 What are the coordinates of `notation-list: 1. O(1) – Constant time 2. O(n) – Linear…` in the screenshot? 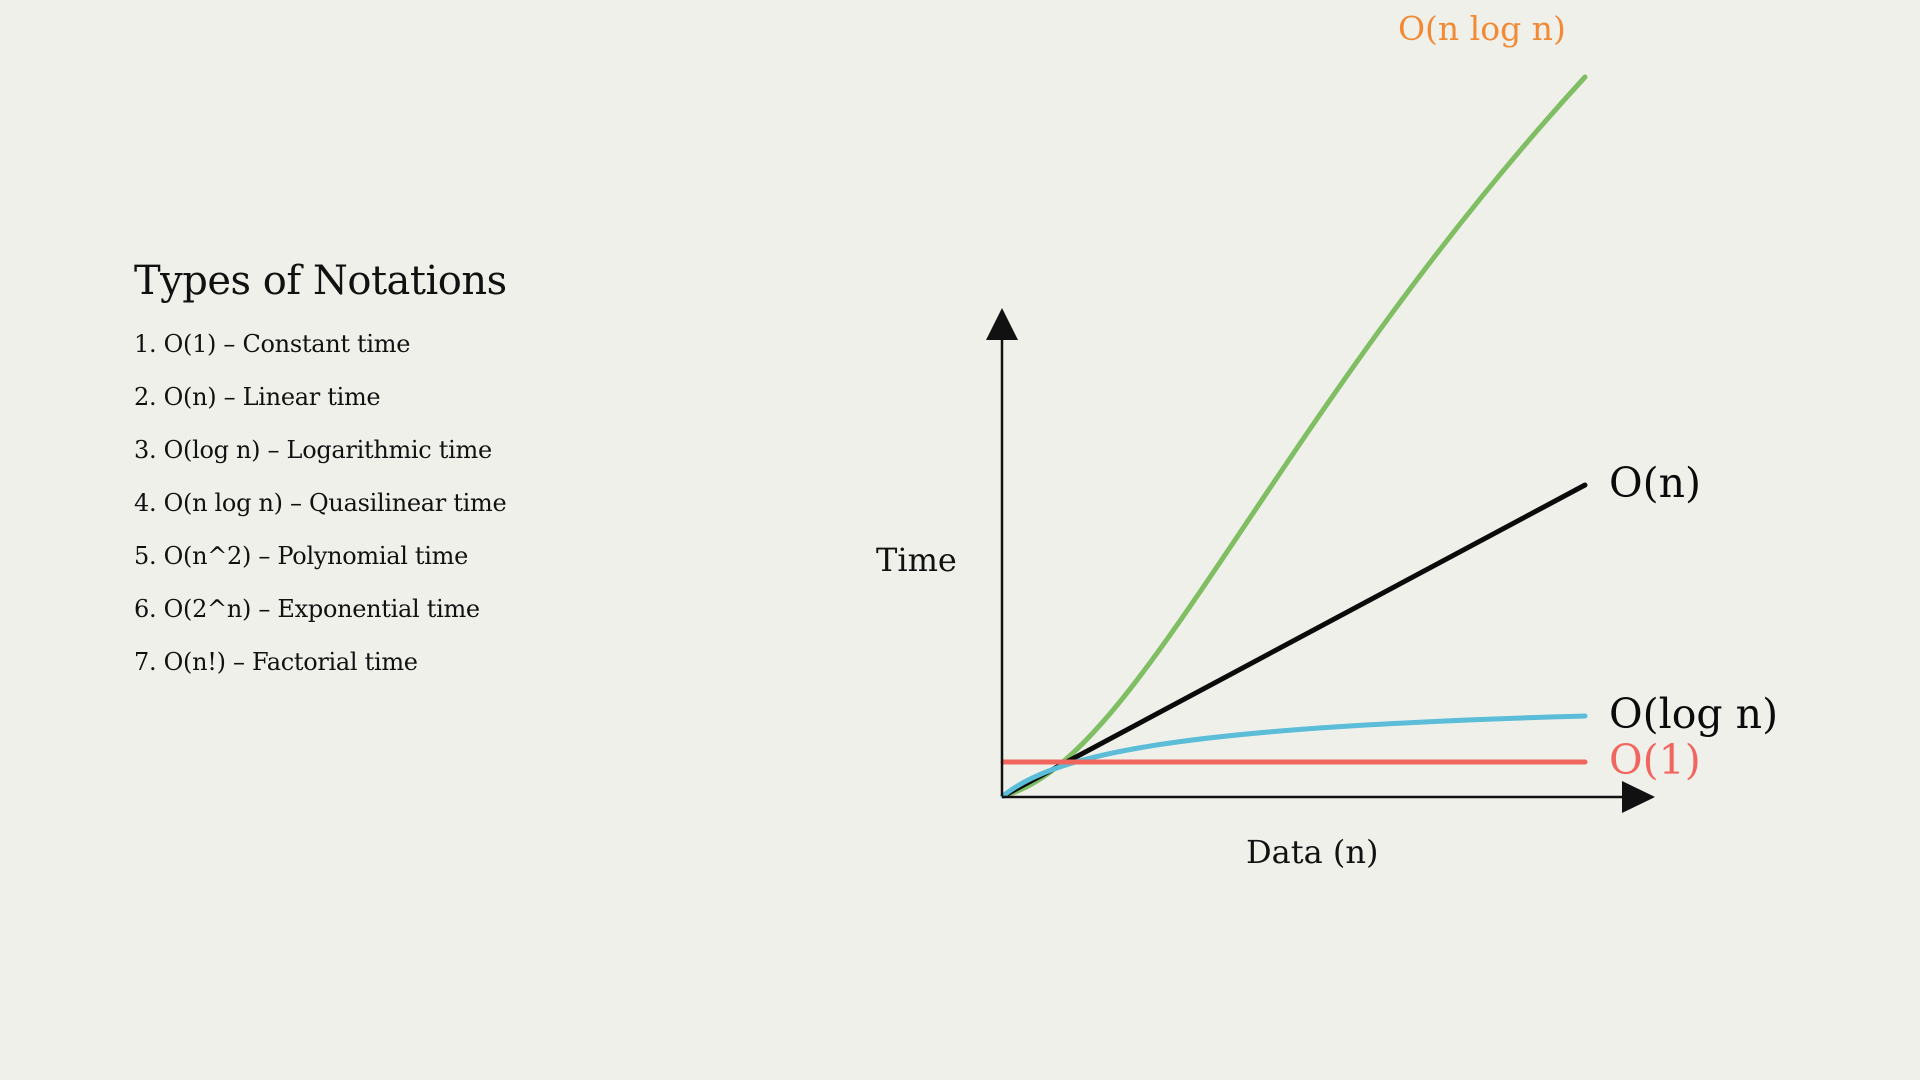 It's located at (444, 503).